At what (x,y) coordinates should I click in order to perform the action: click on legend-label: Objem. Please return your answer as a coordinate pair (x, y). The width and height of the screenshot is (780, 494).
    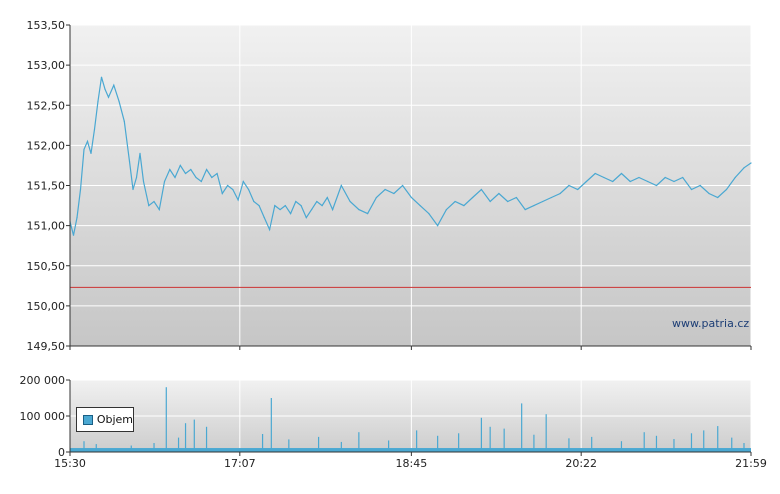
    Looking at the image, I should click on (114, 419).